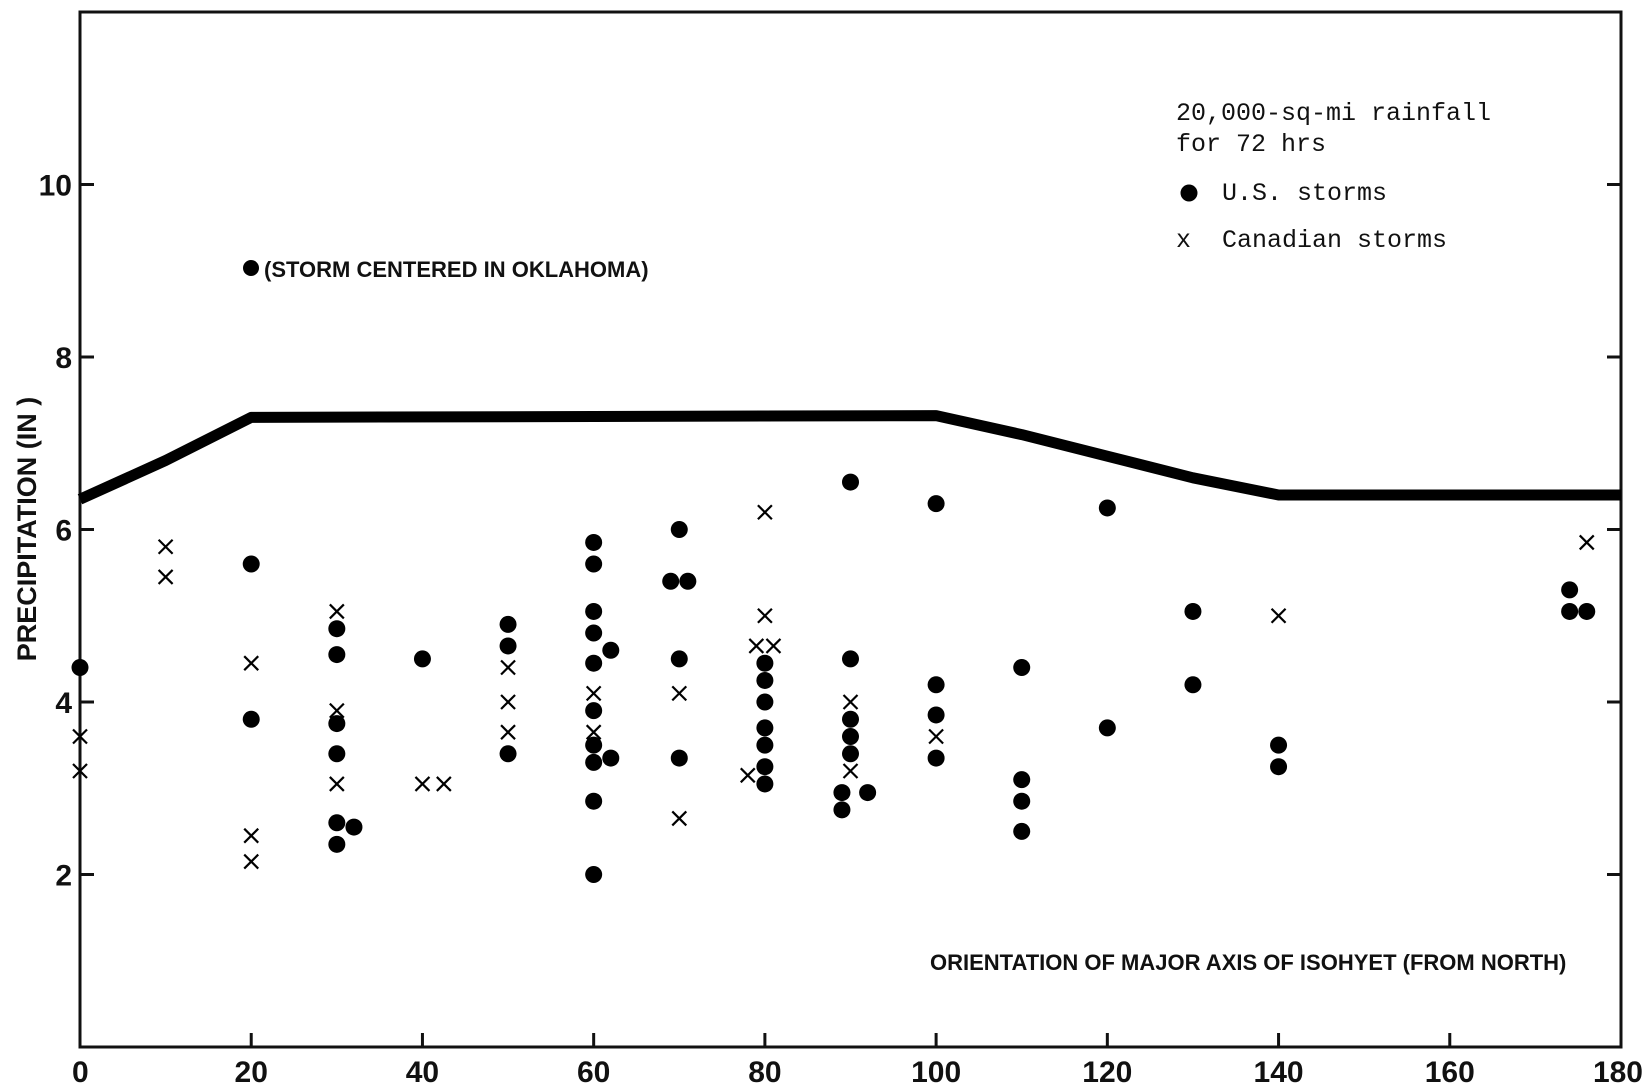  Describe the element at coordinates (422, 1072) in the screenshot. I see `x-tick-label: 40` at that location.